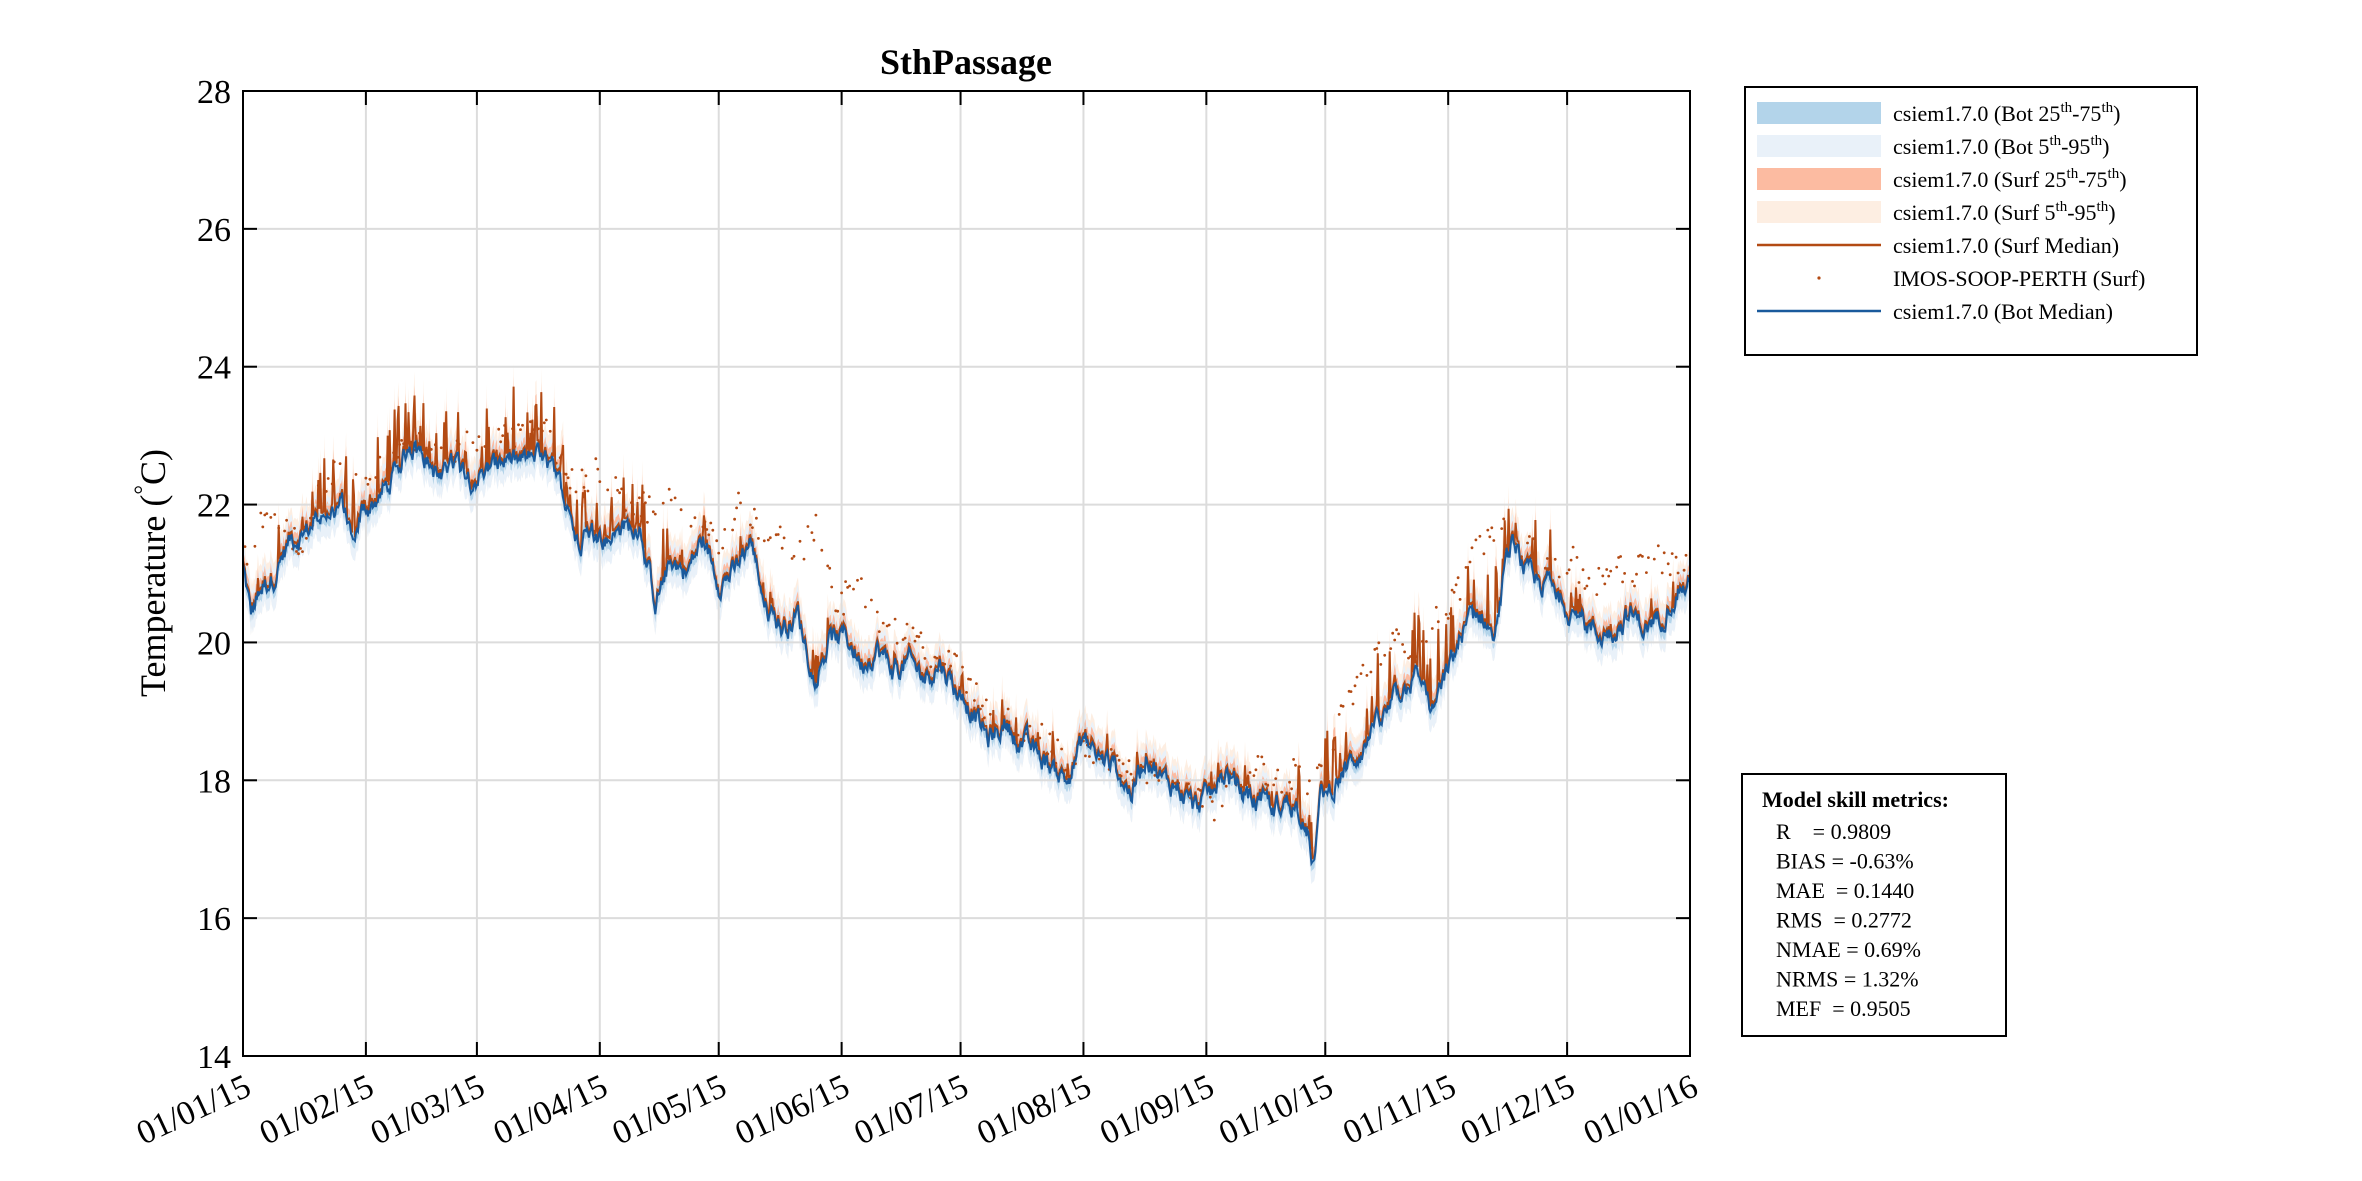 The height and width of the screenshot is (1181, 2362). Describe the element at coordinates (1847, 979) in the screenshot. I see `skill-metric-line: NRMS = 1.32%` at that location.